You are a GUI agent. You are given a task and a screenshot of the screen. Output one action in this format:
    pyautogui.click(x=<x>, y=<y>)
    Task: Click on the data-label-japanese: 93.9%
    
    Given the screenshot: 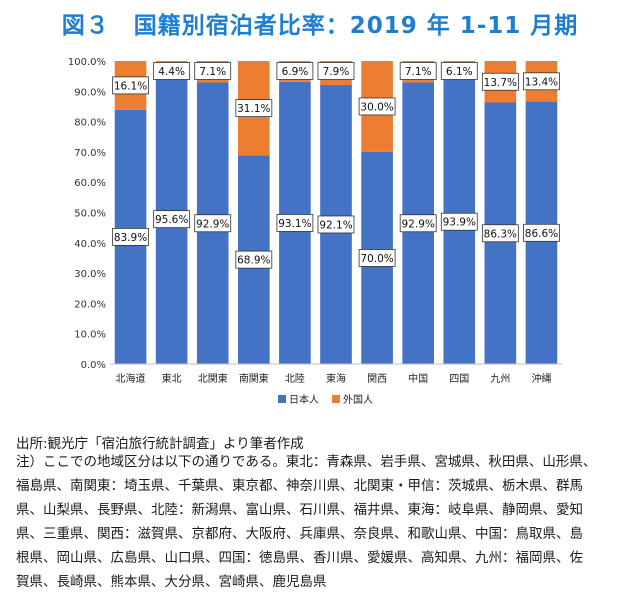 What is the action you would take?
    pyautogui.click(x=459, y=223)
    